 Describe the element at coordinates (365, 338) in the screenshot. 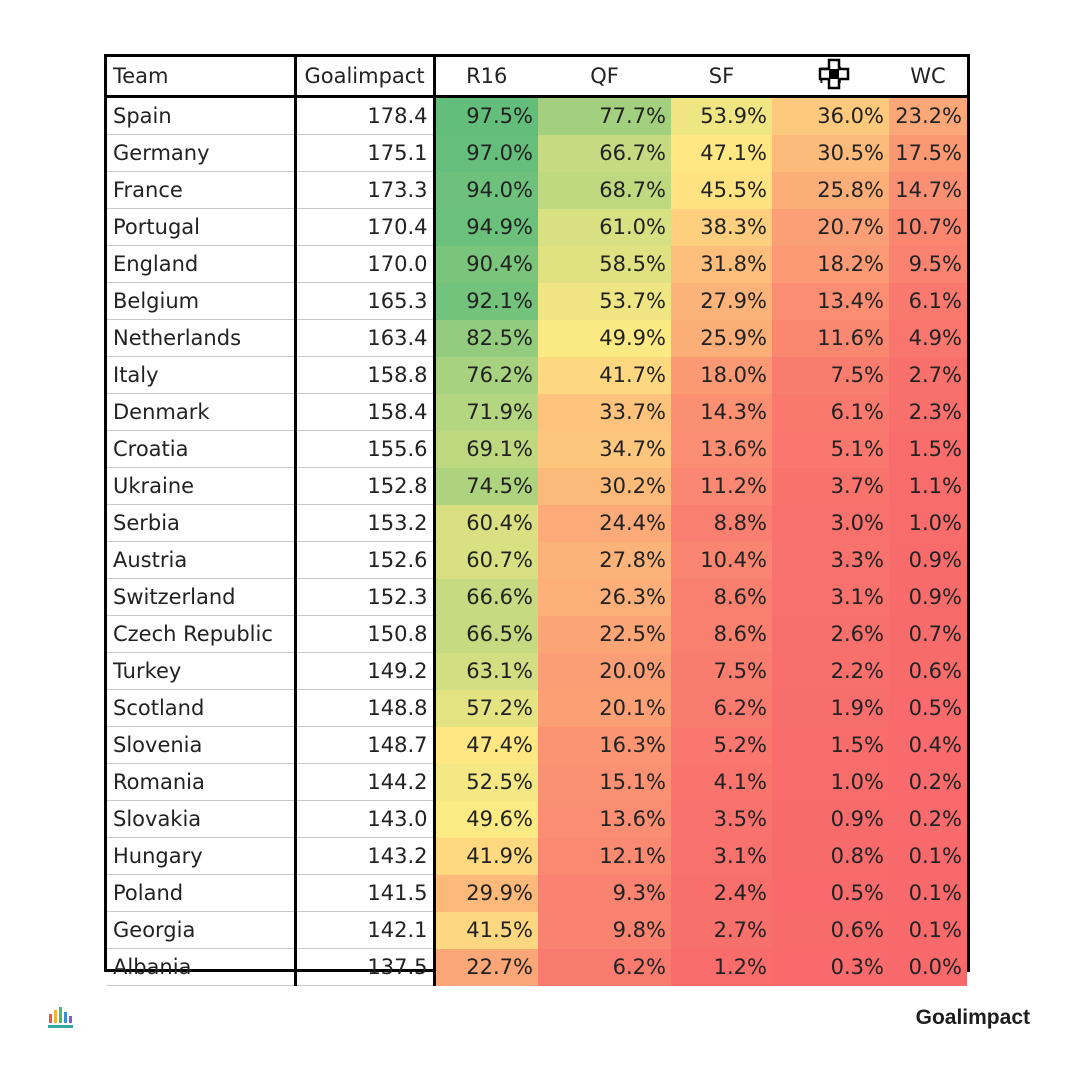

I see `goalimpact-cell: 163.4` at that location.